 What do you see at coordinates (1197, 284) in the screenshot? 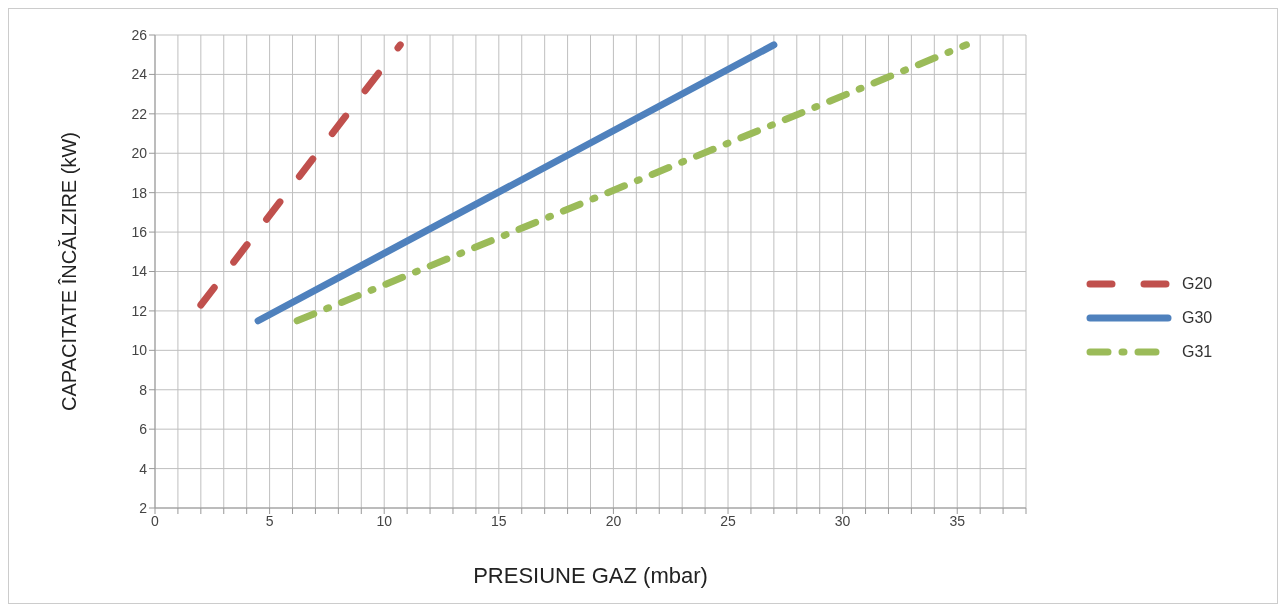
I see `legend-label: G20` at bounding box center [1197, 284].